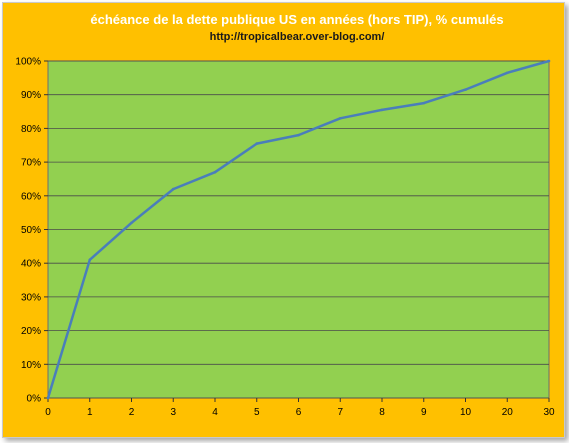 The image size is (569, 443). I want to click on chart-subtitle: http://tropicalbear.over-blog.com/, so click(297, 37).